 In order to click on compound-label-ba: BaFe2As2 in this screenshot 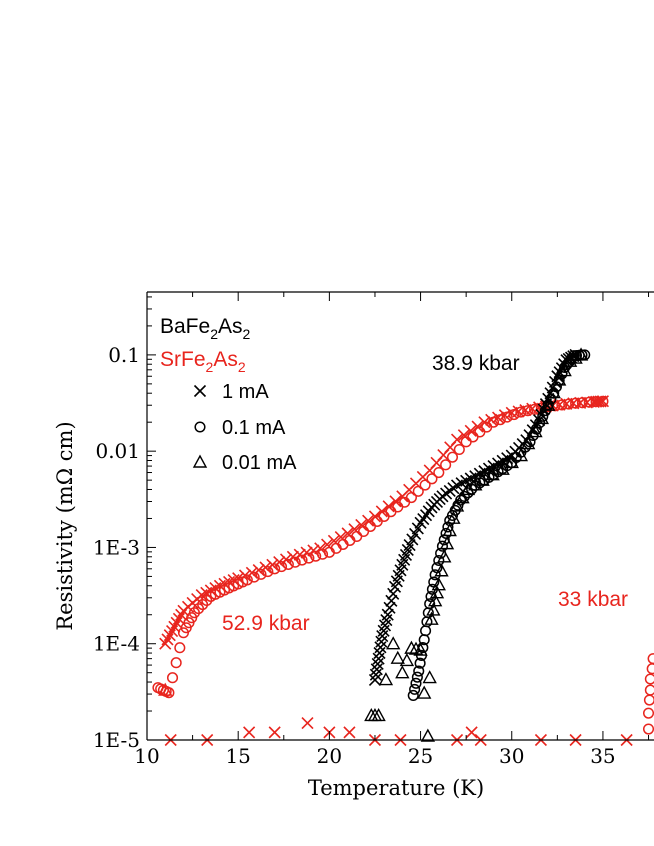, I will do `click(205, 328)`.